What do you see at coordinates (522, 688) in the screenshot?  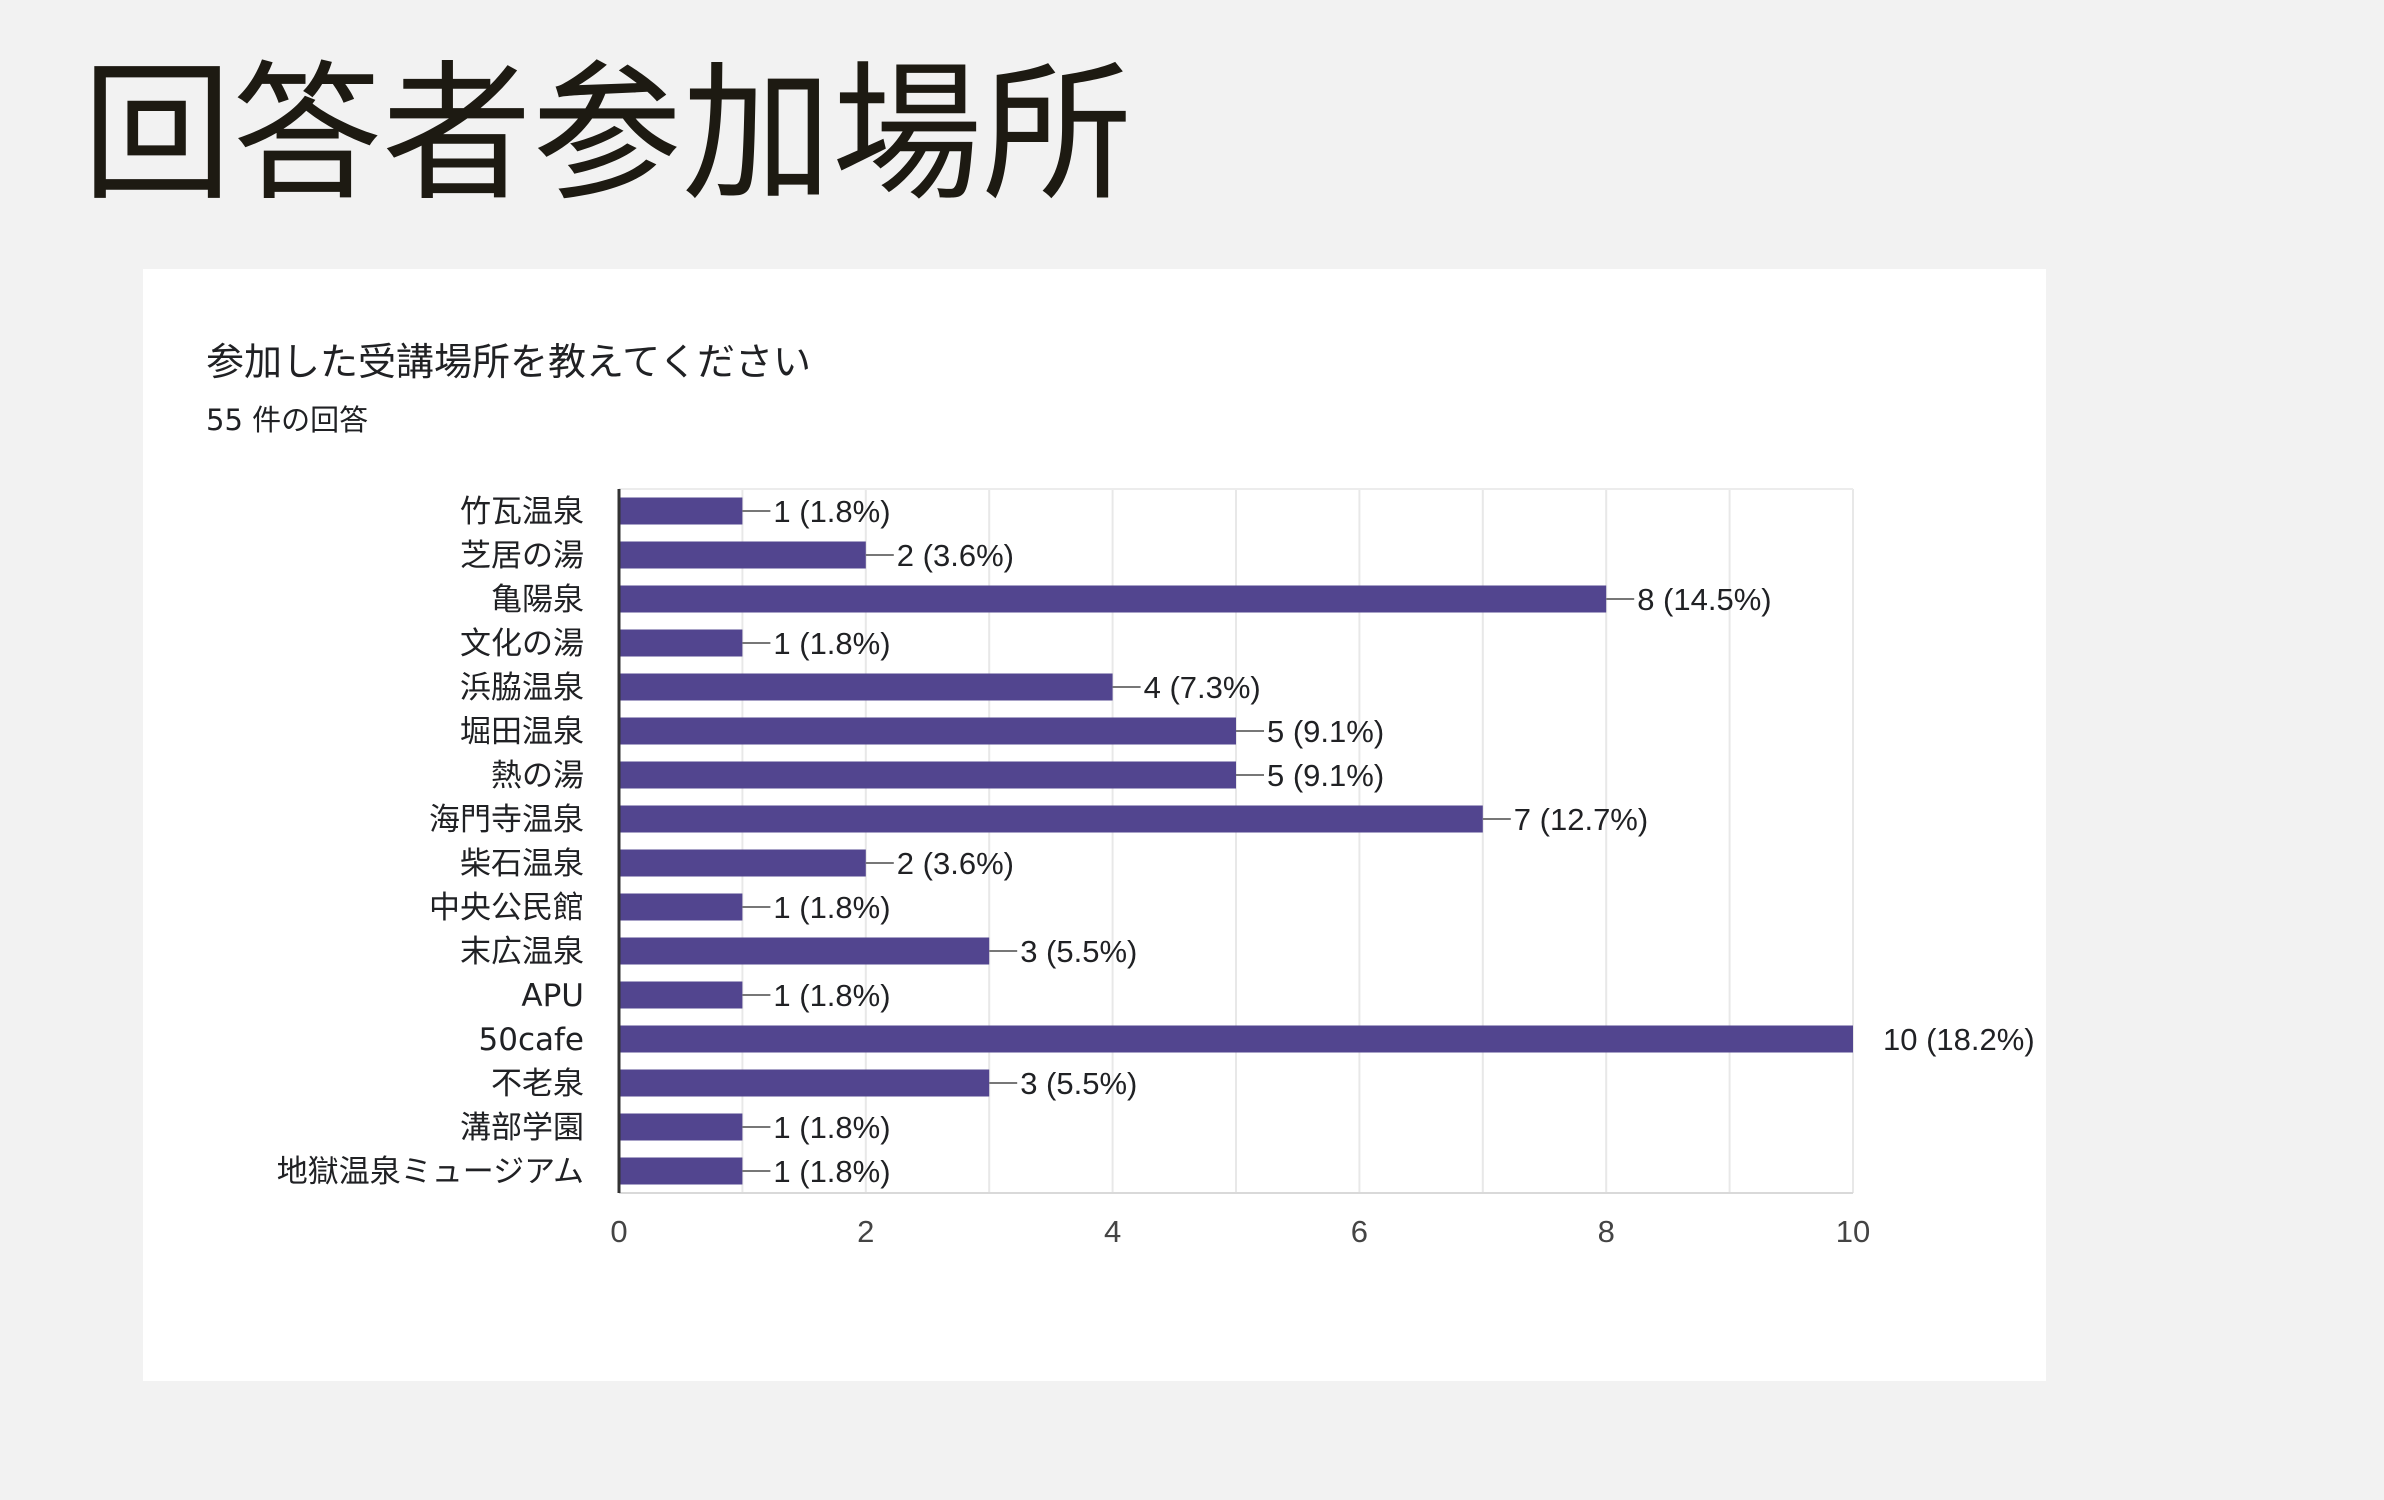 I see `category-label: 浜脇温泉` at bounding box center [522, 688].